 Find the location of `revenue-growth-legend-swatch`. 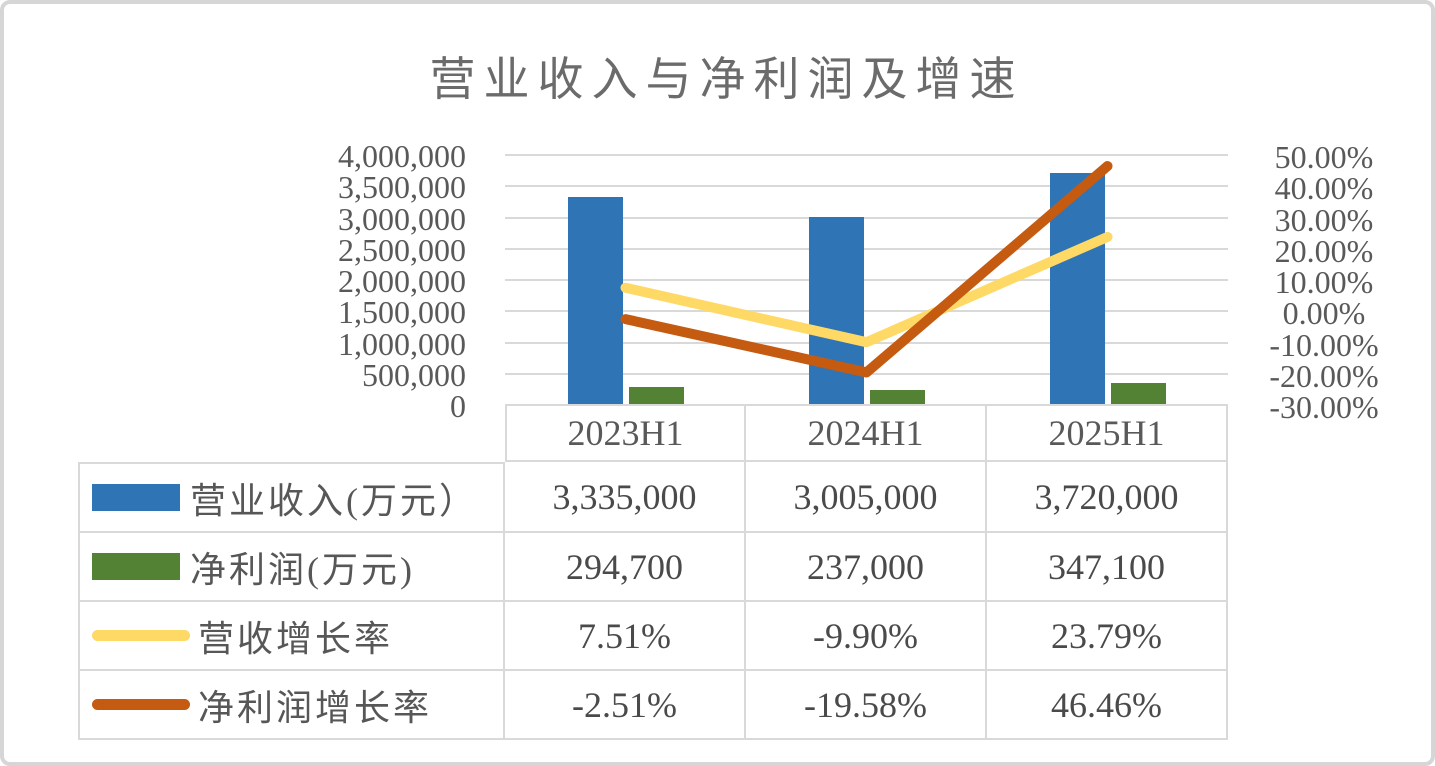

revenue-growth-legend-swatch is located at coordinates (141, 635).